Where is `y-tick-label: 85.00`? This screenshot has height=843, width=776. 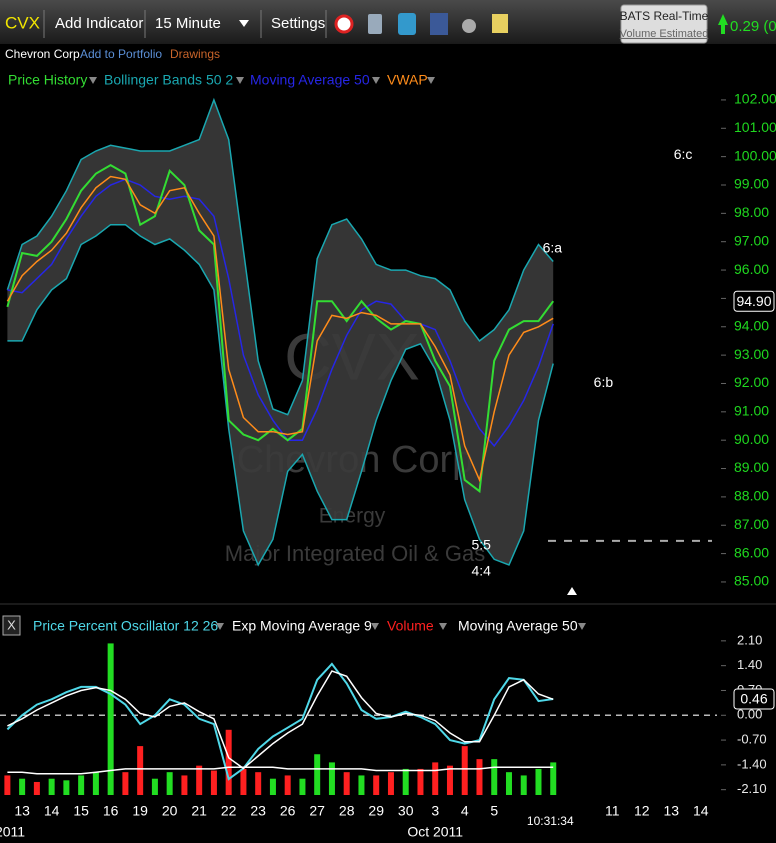
y-tick-label: 85.00 is located at coordinates (751, 581).